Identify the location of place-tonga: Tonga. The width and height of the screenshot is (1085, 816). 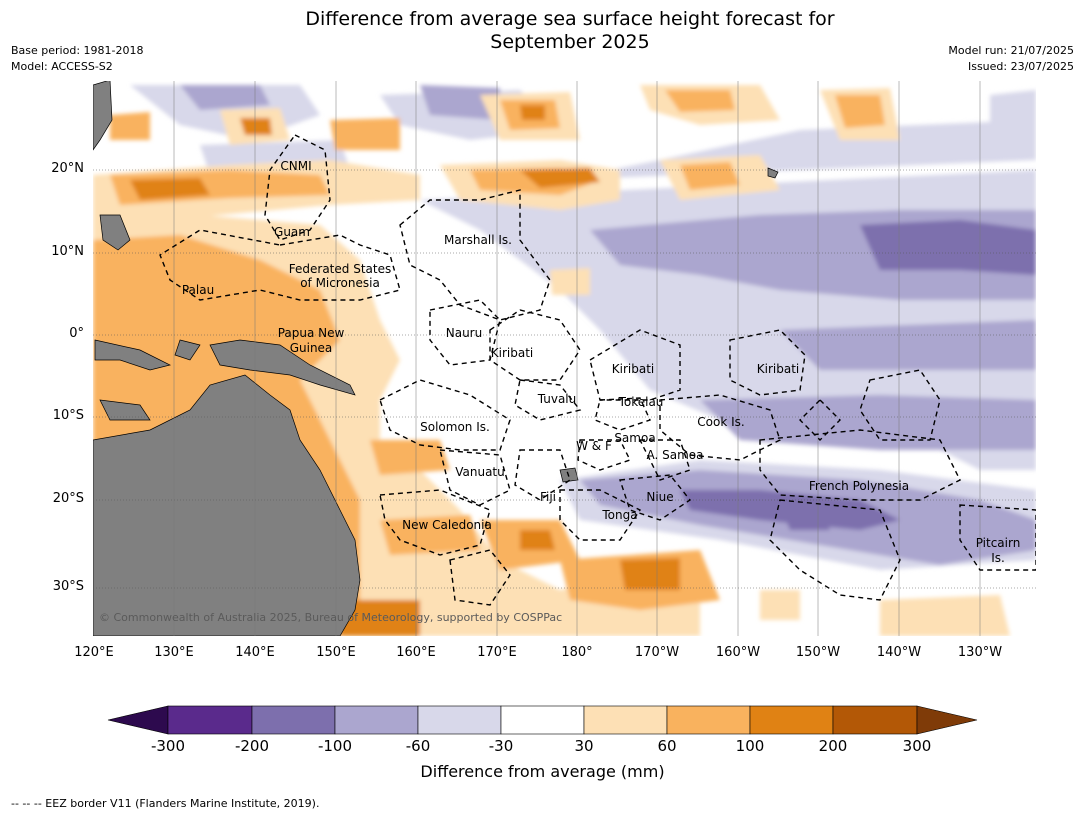
(619, 515).